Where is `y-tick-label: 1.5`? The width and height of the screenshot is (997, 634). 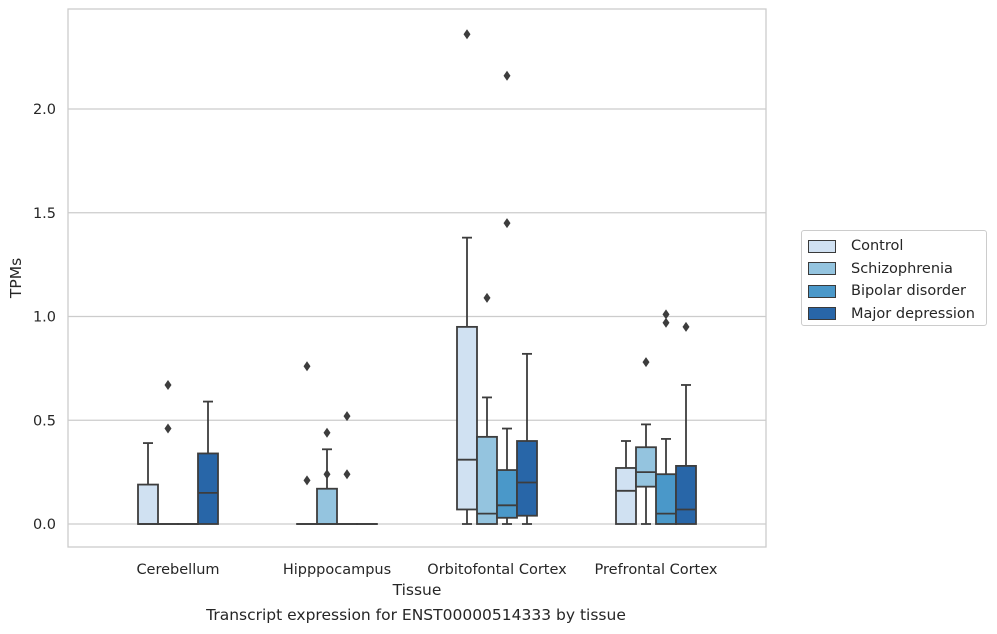
y-tick-label: 1.5 is located at coordinates (44, 214).